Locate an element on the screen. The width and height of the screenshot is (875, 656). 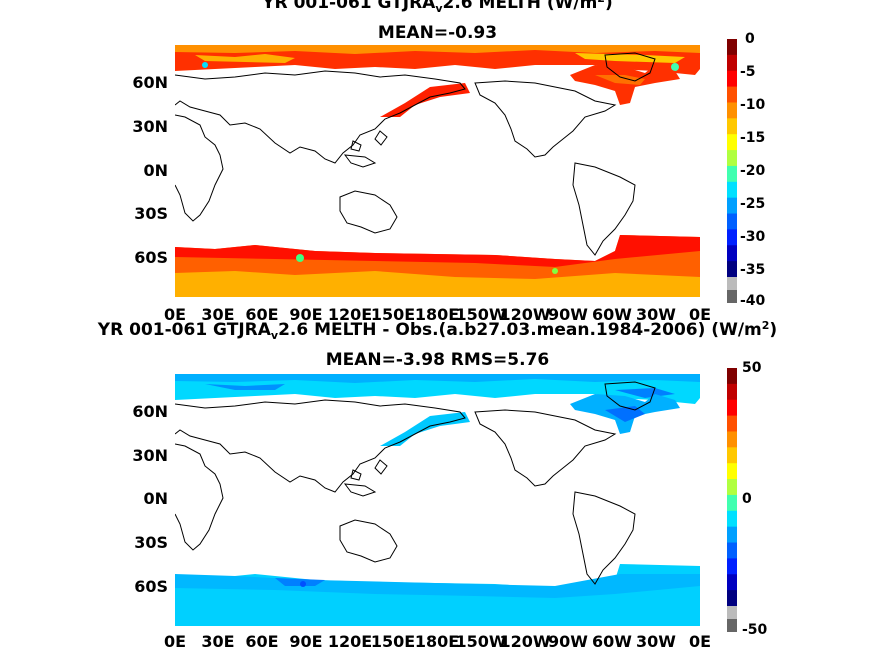
panel1-lat-30s: 30S is located at coordinates (151, 213).